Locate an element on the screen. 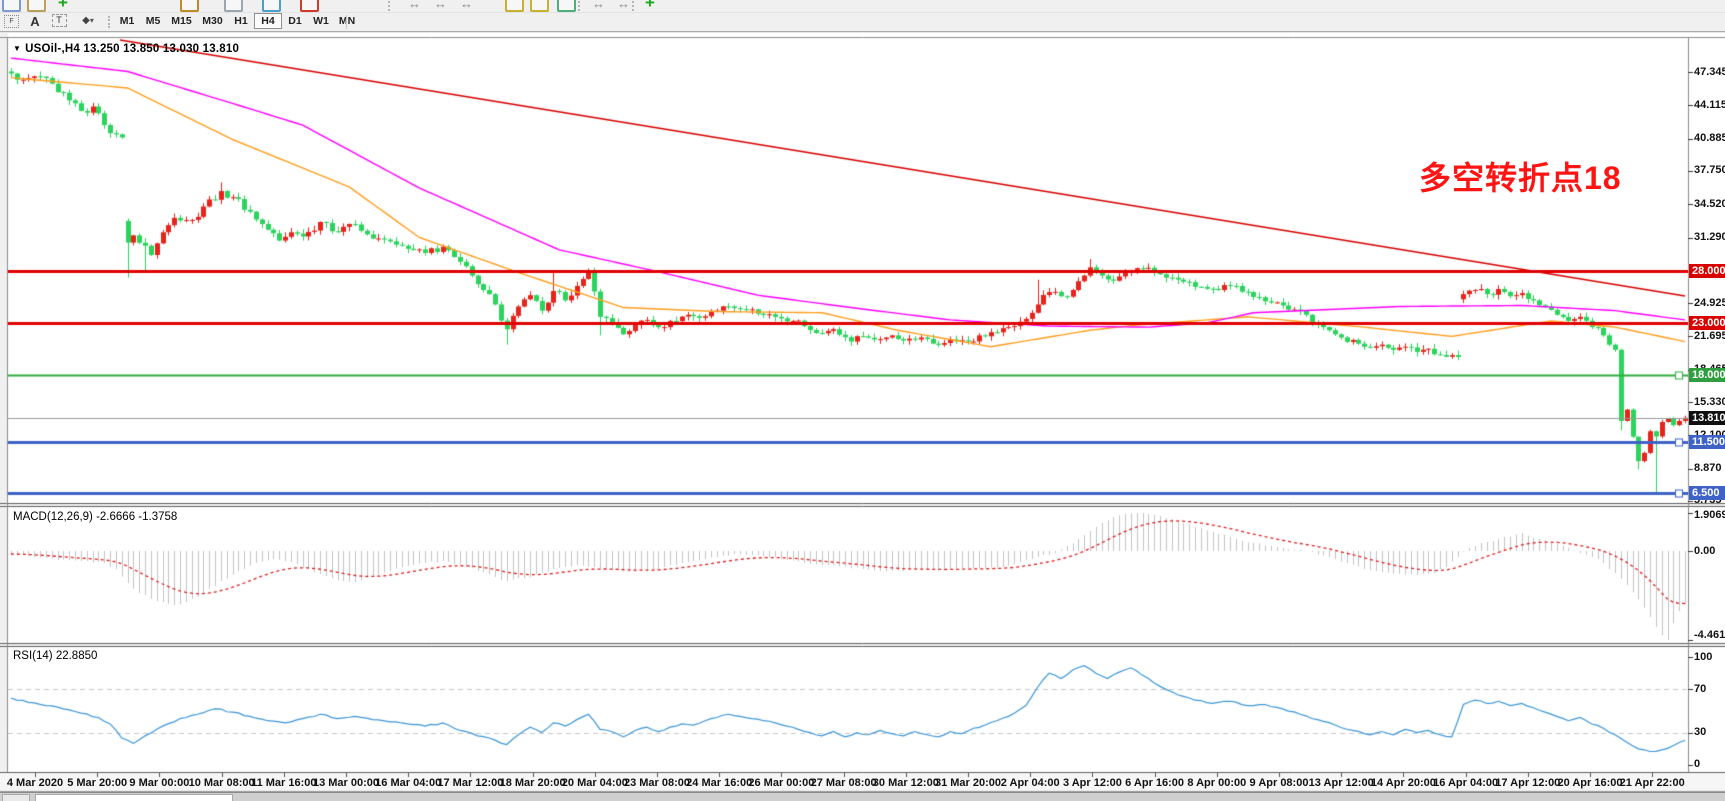  date-axis-label: 26 Mar 00:00 is located at coordinates (781, 783).